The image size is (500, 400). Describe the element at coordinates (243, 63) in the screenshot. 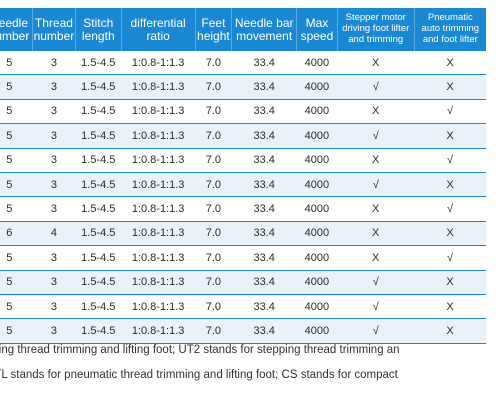

I see `table-row: 5 3 1.5-4.5 1:0.8-1:1.3 7.0 33.4 4000 X X` at that location.